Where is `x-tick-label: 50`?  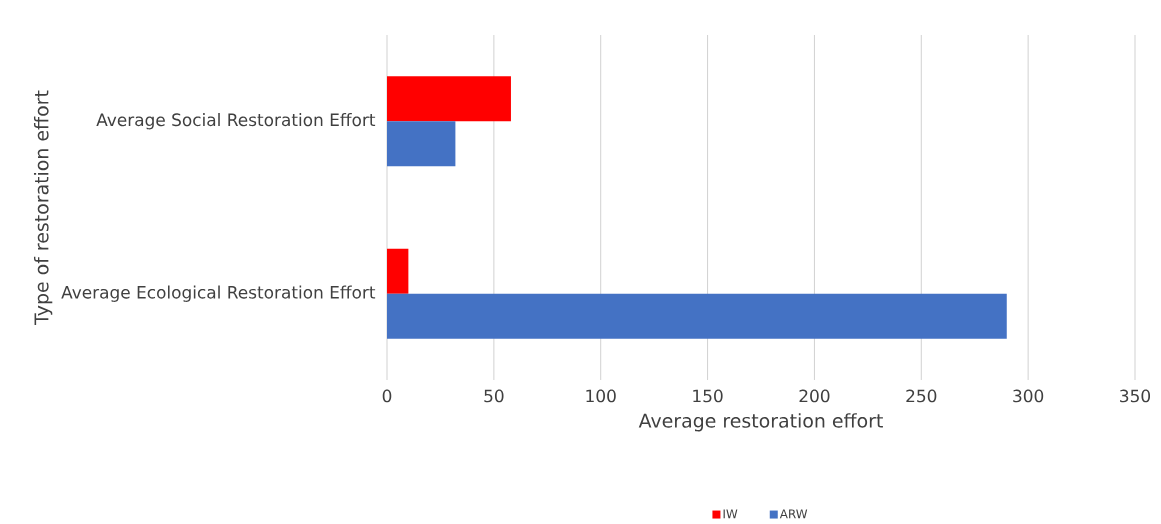
x-tick-label: 50 is located at coordinates (494, 396).